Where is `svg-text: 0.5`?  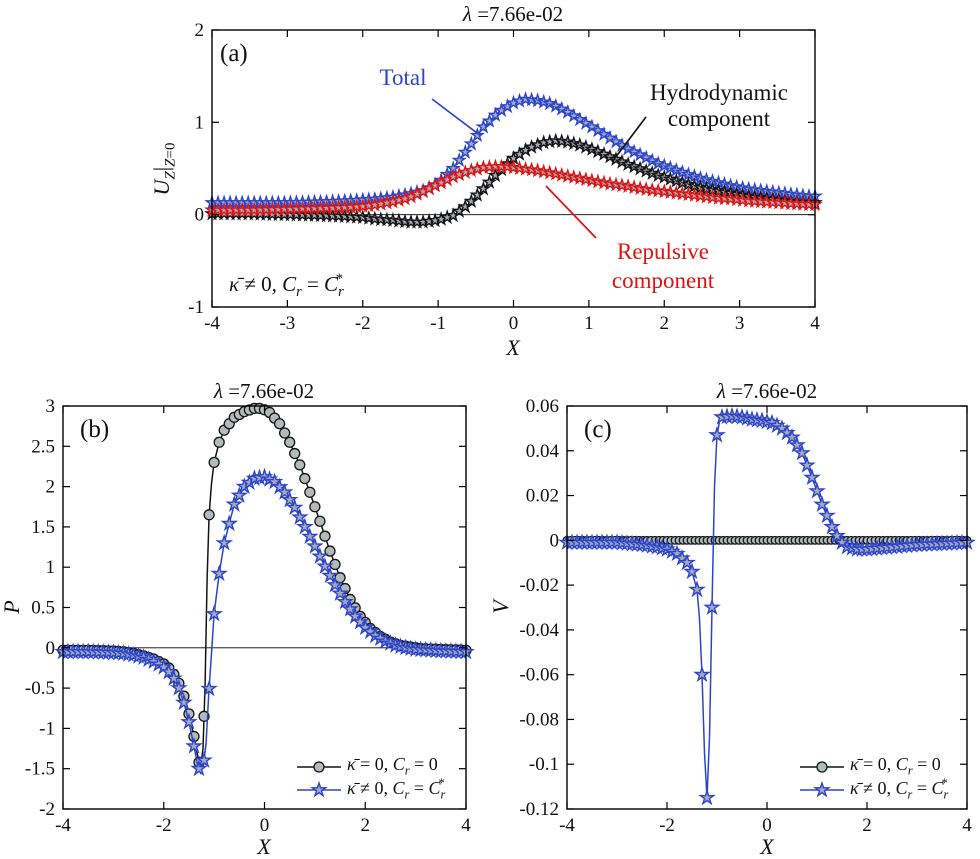
svg-text: 0.5 is located at coordinates (43, 608).